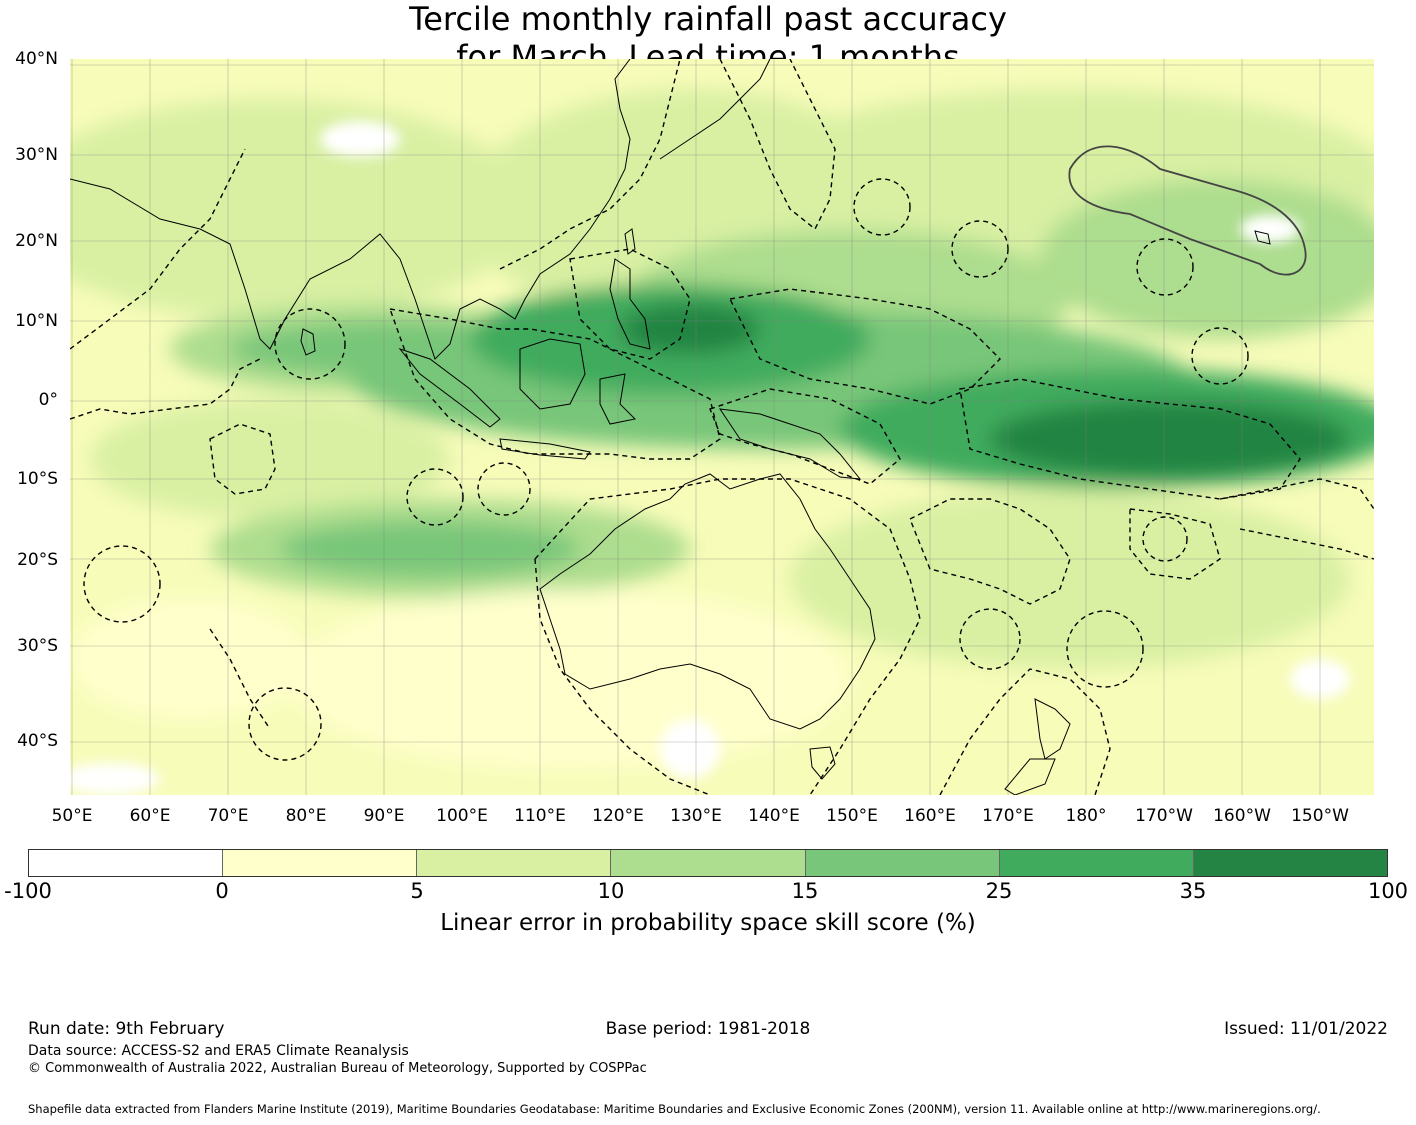  I want to click on australia-coastline, so click(707, 601).